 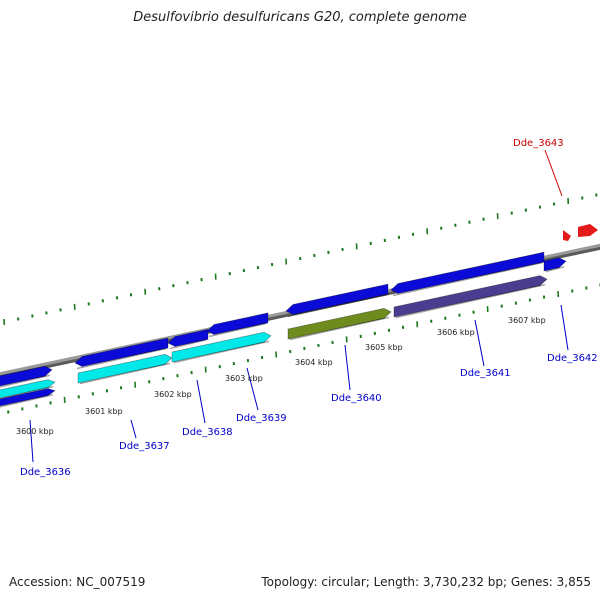 I want to click on gene-label-dde-3641: Dde_3641, so click(x=485, y=373).